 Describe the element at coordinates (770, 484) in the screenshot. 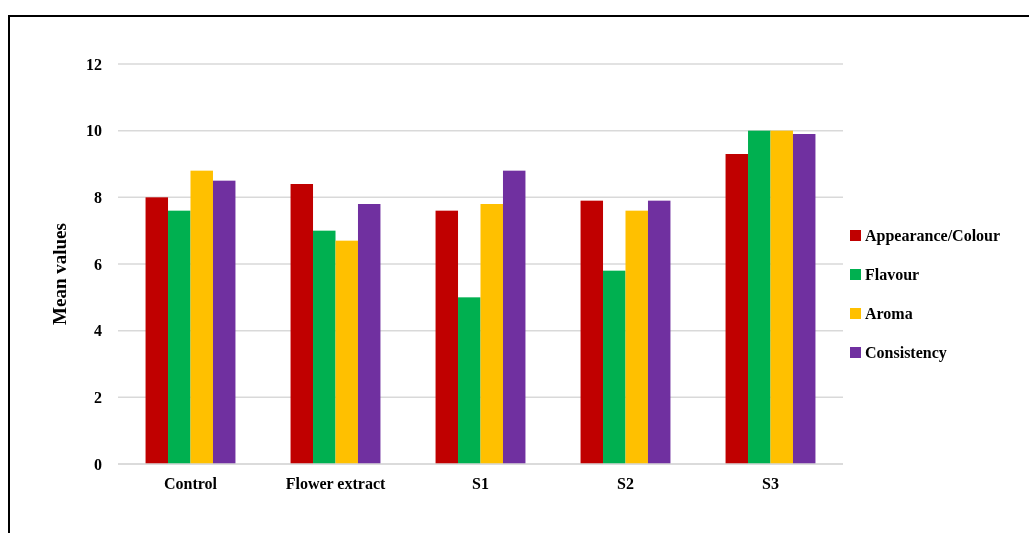

I see `x-tick-label: S3` at that location.